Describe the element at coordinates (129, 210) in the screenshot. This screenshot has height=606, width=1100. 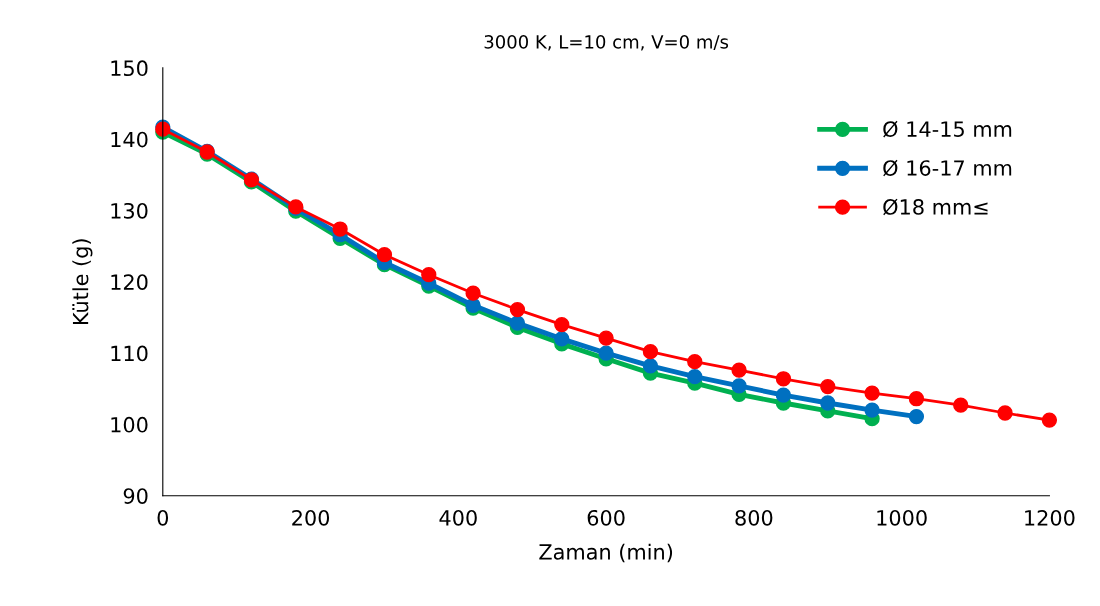
I see `y-tick-label: 130` at that location.